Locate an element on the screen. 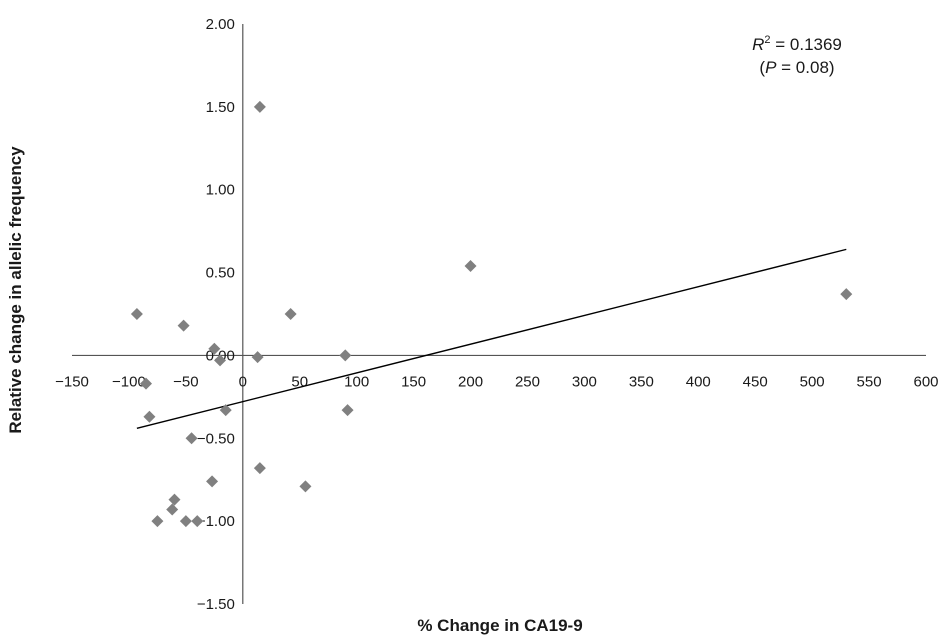 The height and width of the screenshot is (637, 943). y-tick-label: 0.50 is located at coordinates (220, 273).